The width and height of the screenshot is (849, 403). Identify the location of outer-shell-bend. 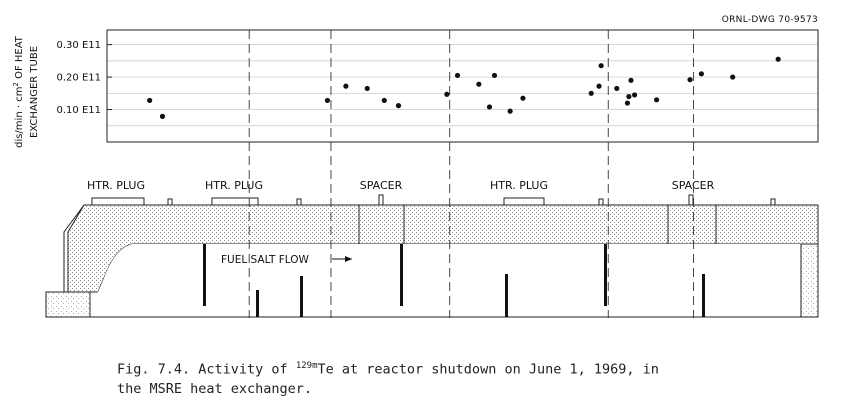
(74, 248).